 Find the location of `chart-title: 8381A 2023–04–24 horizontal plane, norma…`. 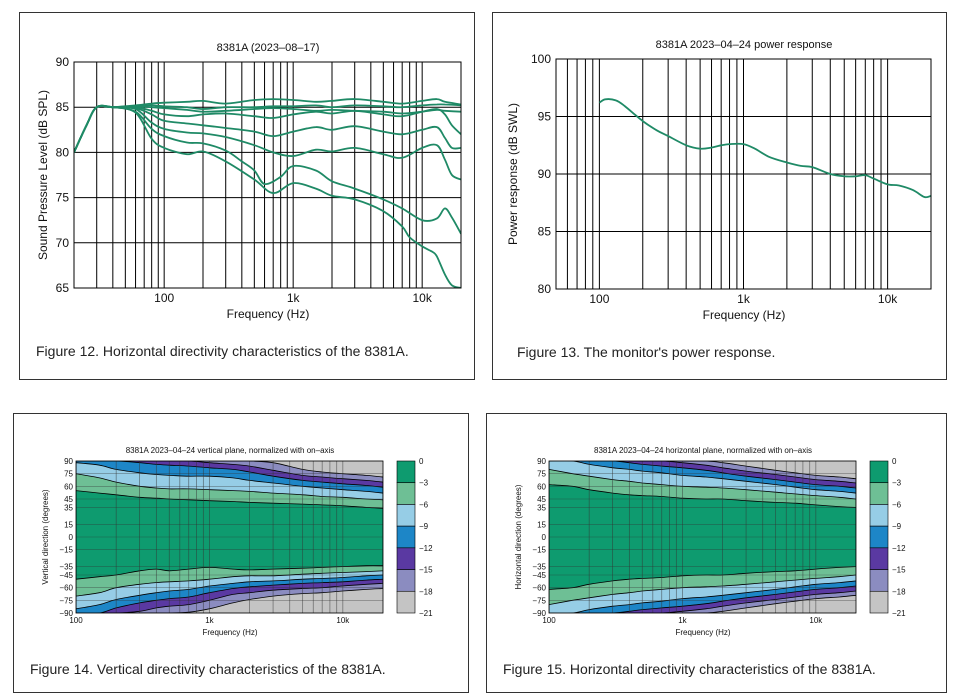

chart-title: 8381A 2023–04–24 horizontal plane, norma… is located at coordinates (703, 450).